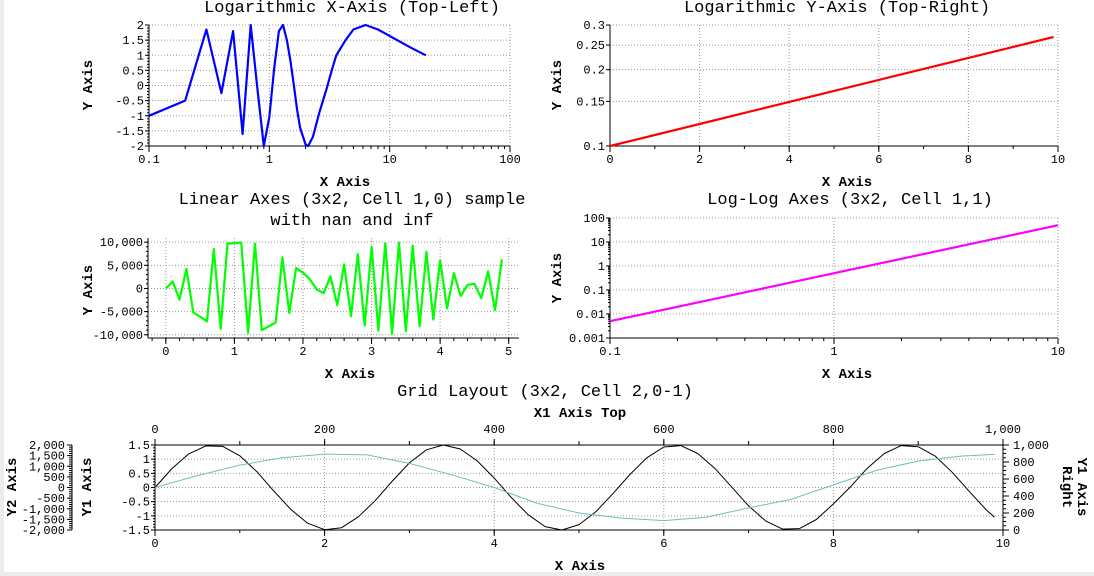 The height and width of the screenshot is (576, 1094). I want to click on chart-title: Logarithmic Y-Axis (Top-Right), so click(837, 9).